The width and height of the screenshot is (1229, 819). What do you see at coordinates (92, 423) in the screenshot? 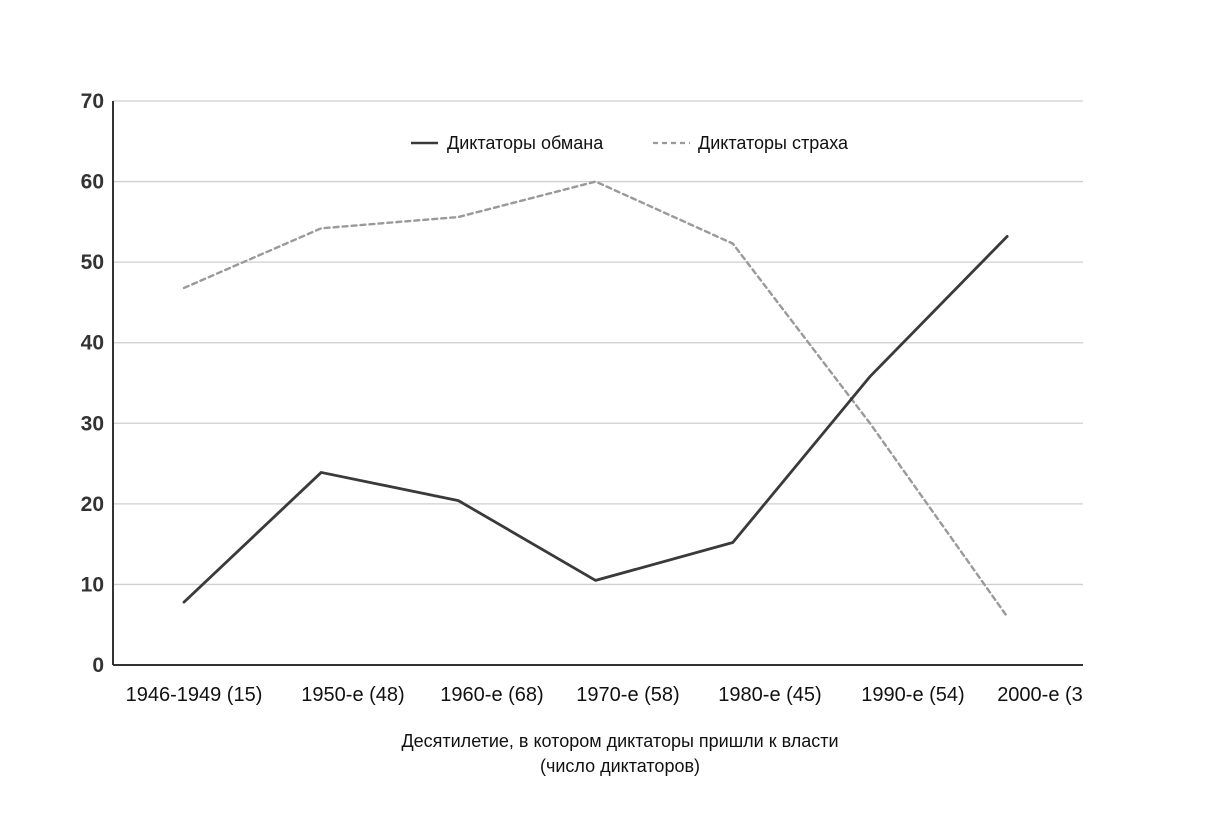
I see `y-tick-label: 30` at bounding box center [92, 423].